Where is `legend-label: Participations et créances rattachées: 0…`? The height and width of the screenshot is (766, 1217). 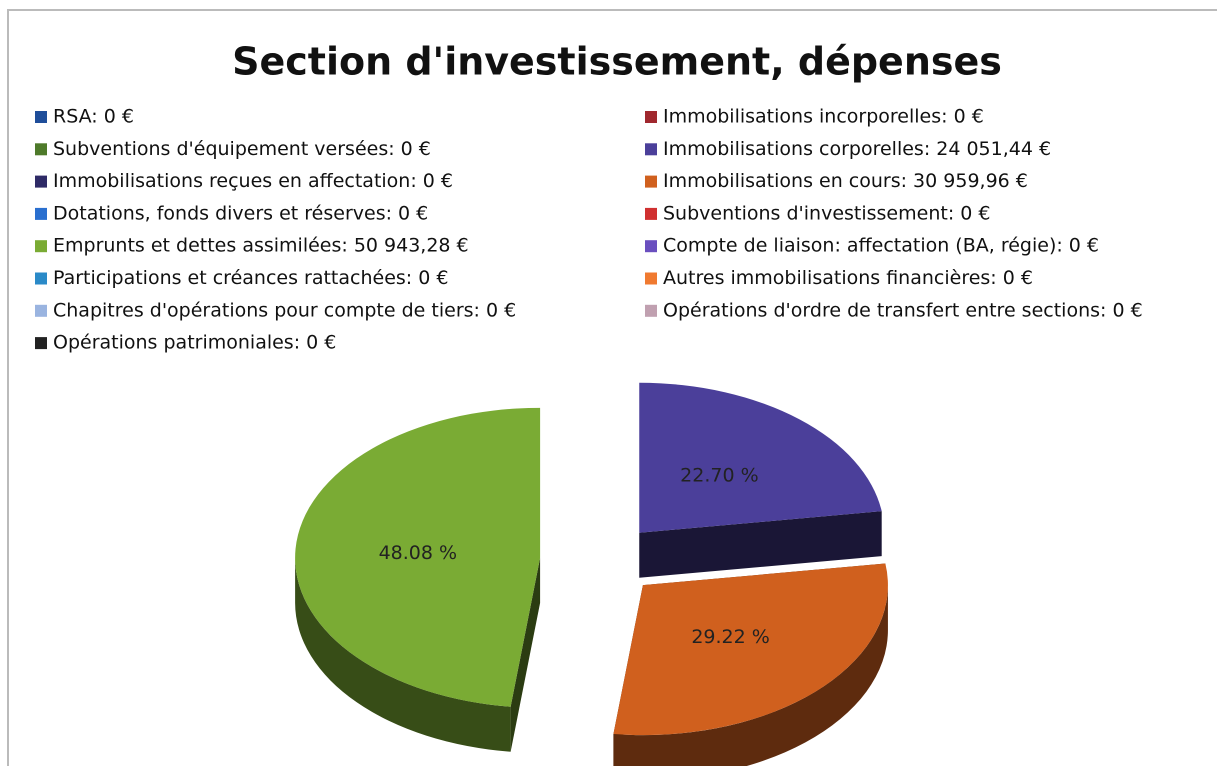 legend-label: Participations et créances rattachées: 0… is located at coordinates (250, 278).